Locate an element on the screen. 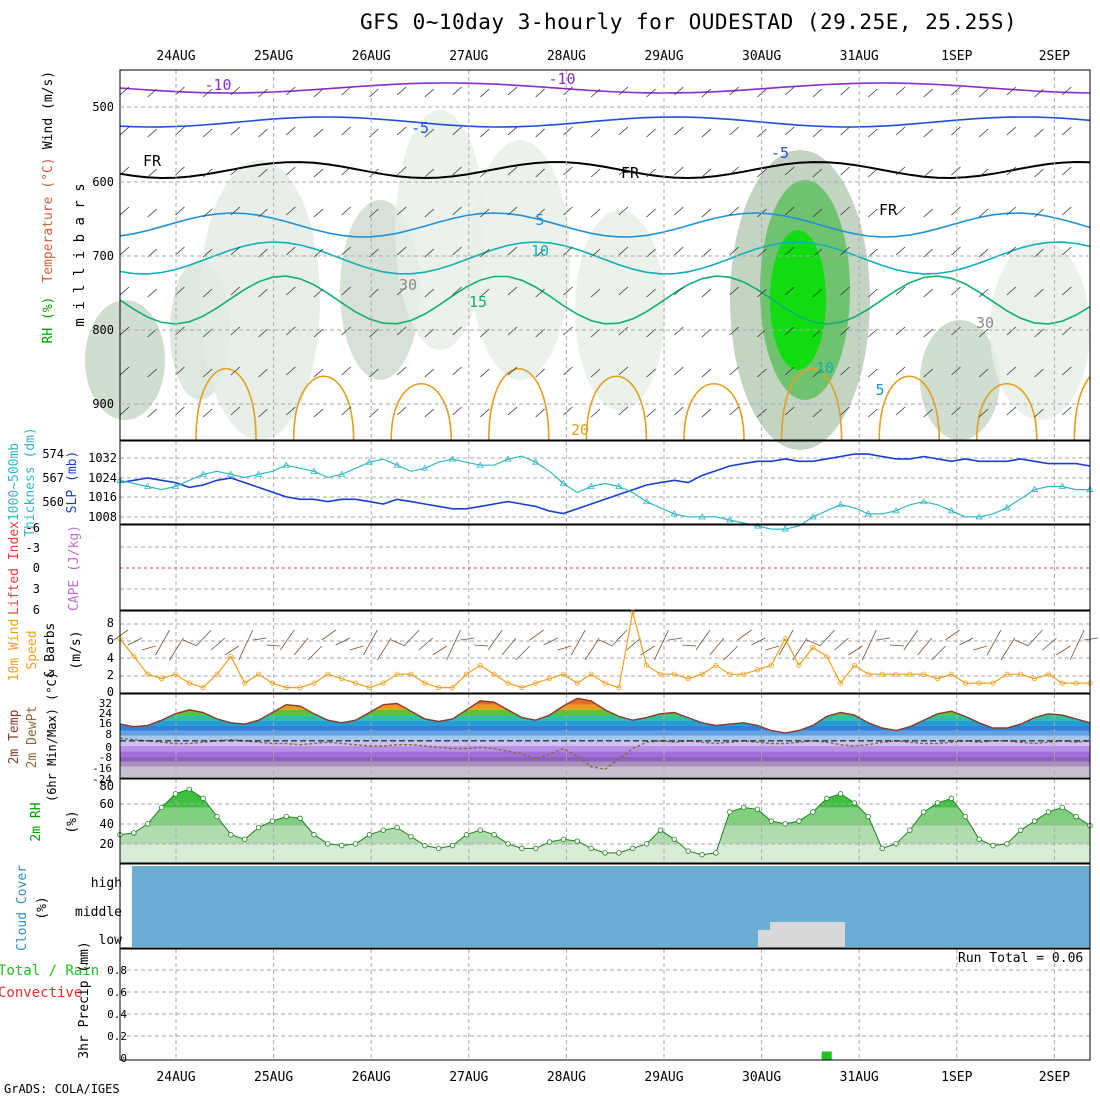  slp-tick-label: 1008 is located at coordinates (102, 517).